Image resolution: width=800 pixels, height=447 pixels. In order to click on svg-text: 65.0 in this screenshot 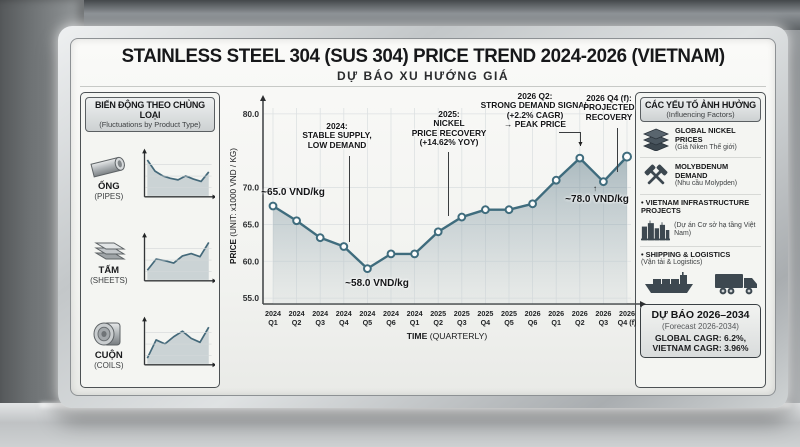, I will do `click(251, 224)`.